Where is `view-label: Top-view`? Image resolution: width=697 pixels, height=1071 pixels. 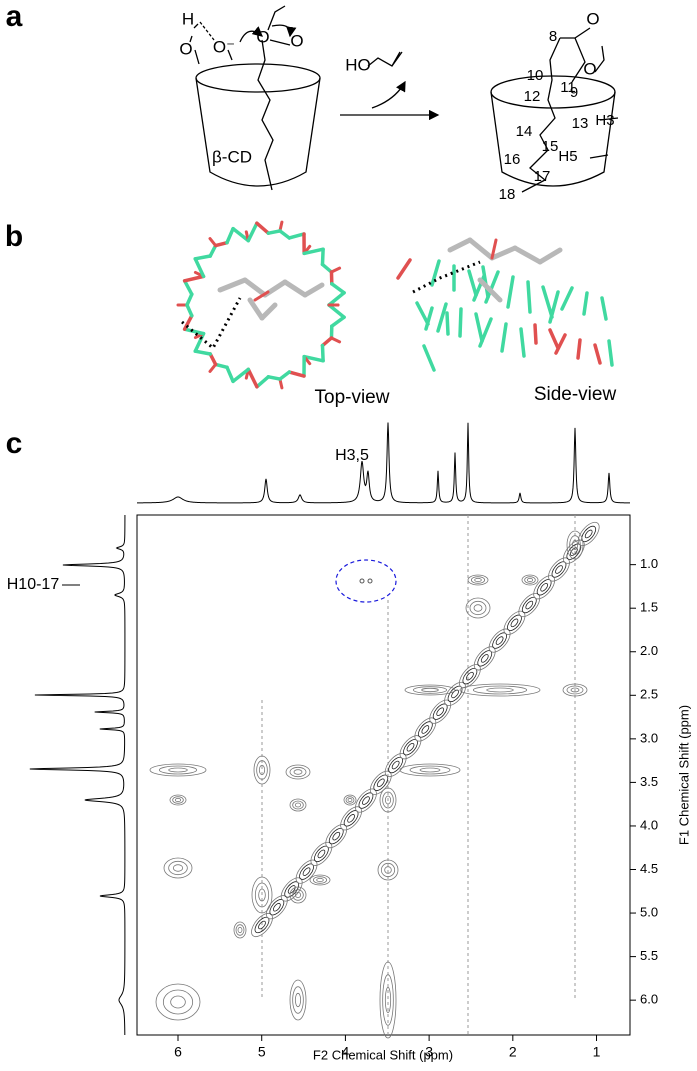
view-label: Top-view is located at coordinates (352, 397).